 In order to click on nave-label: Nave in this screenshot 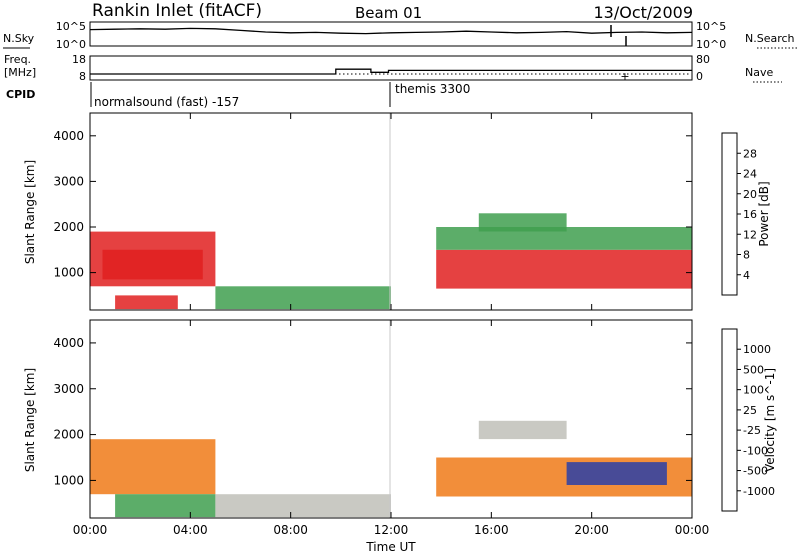, I will do `click(759, 72)`.